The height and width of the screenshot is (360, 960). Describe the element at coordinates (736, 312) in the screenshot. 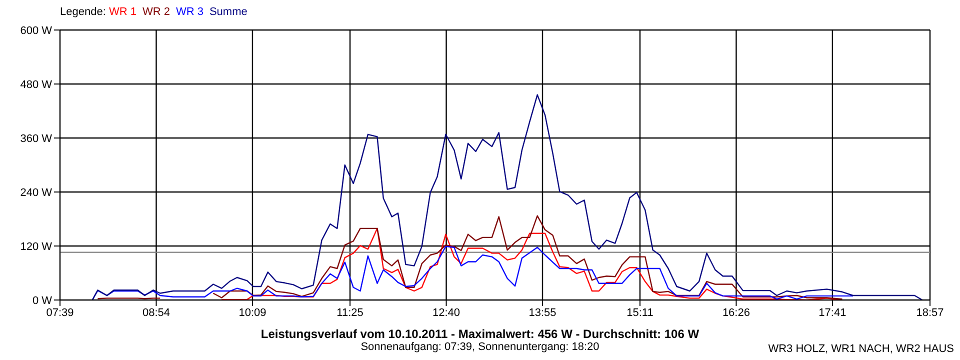

I see `x-tick-label: 16:26` at that location.